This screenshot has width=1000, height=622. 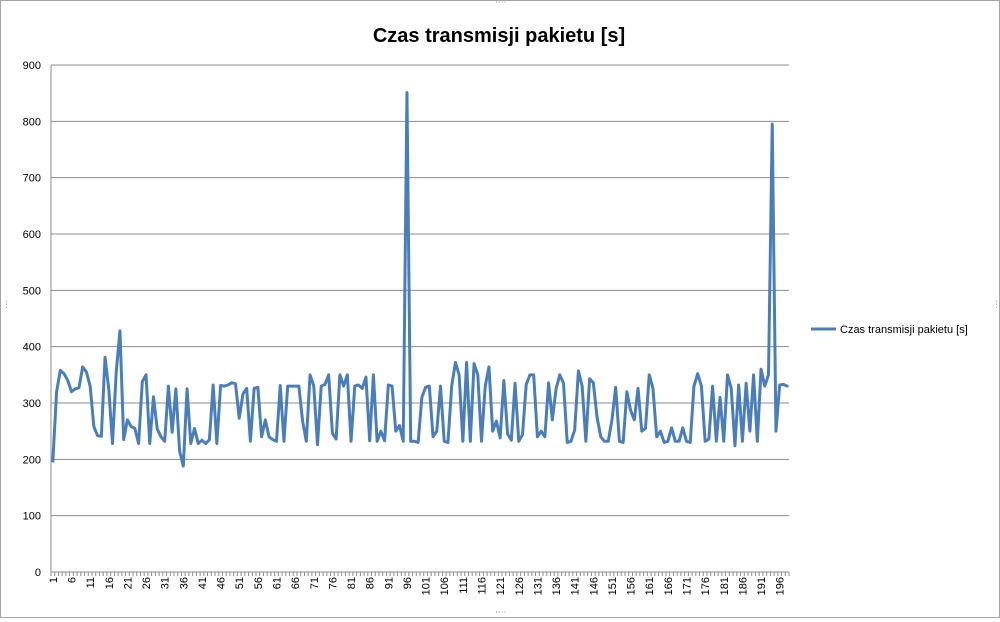 I want to click on x-tick-label: 191, so click(x=762, y=586).